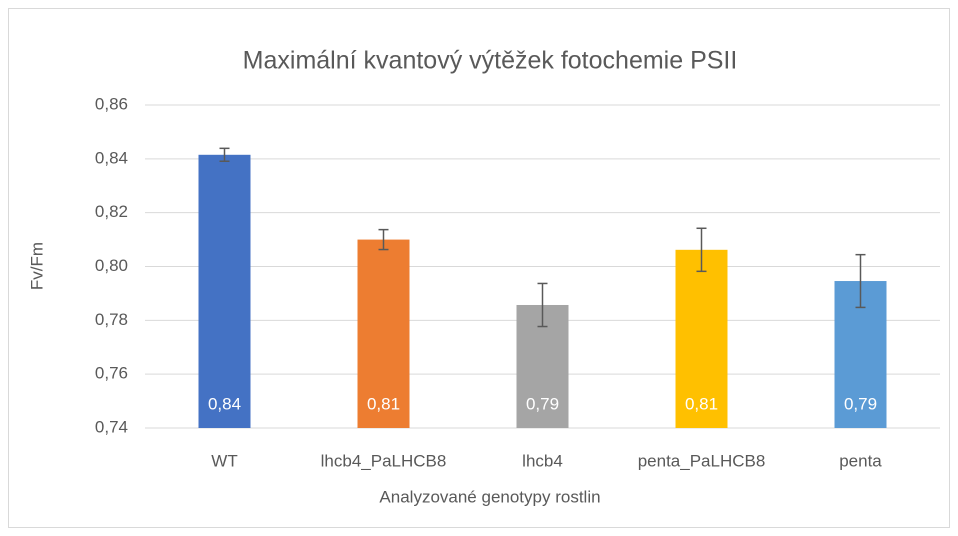 Image resolution: width=958 pixels, height=536 pixels. Describe the element at coordinates (542, 460) in the screenshot. I see `x-tick-label: lhcb4` at that location.